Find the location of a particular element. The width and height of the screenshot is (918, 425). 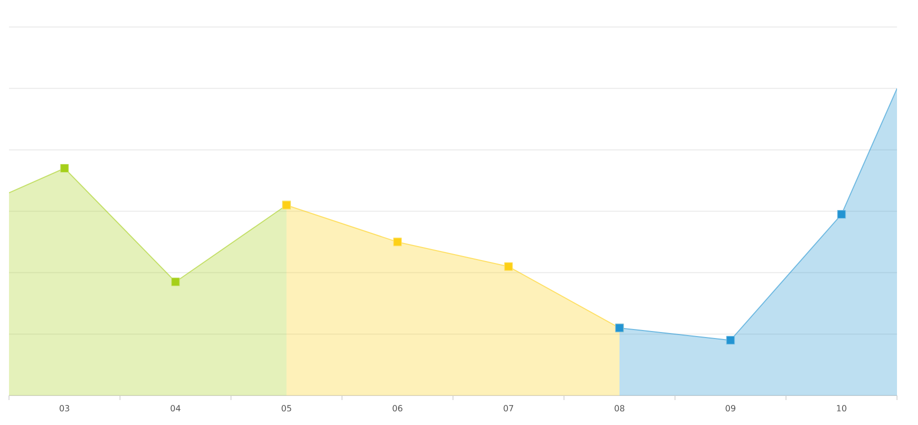

x-tick-label: 05 is located at coordinates (287, 408).